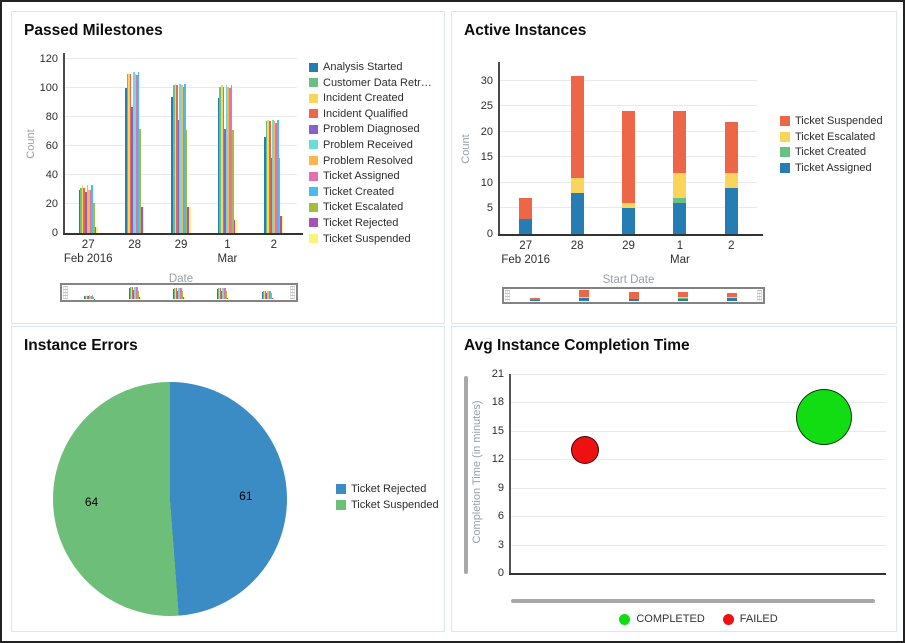  I want to click on legend-label: Ticket Created, so click(831, 152).